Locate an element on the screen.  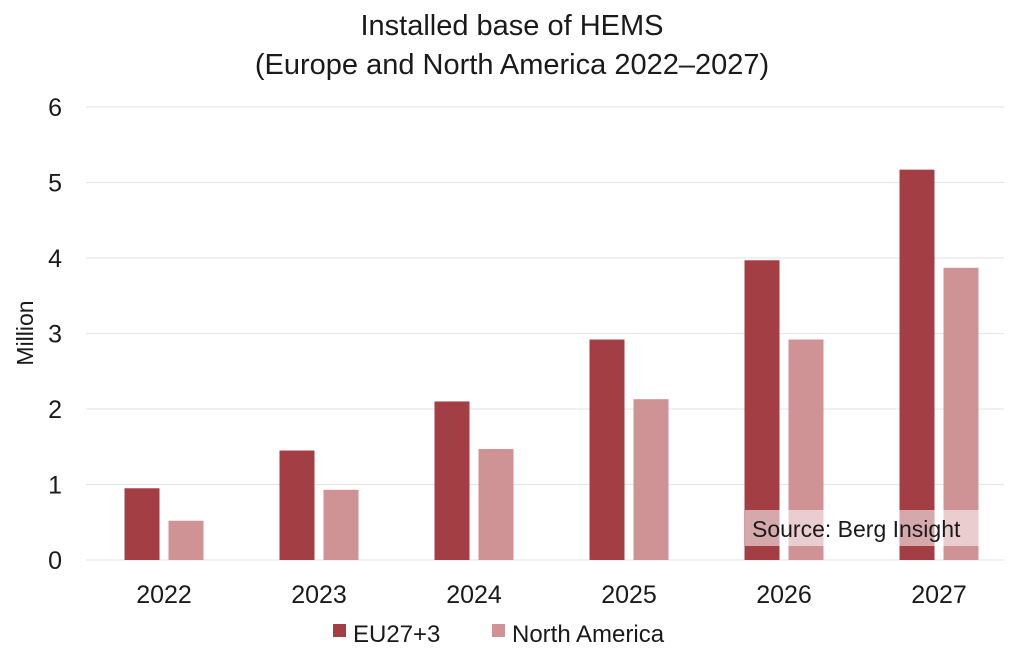
bar-eu-2025 is located at coordinates (607, 449).